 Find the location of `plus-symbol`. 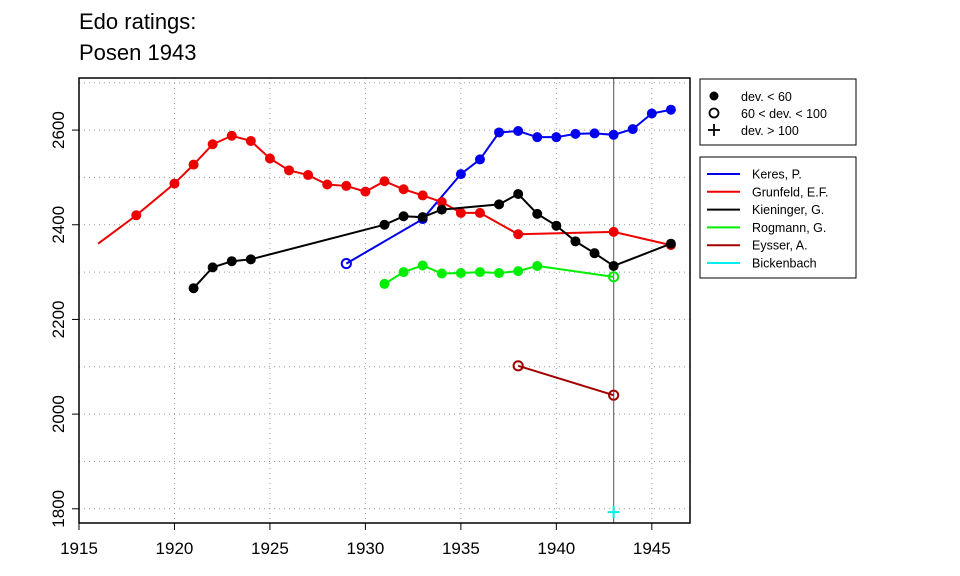

plus-symbol is located at coordinates (714, 130).